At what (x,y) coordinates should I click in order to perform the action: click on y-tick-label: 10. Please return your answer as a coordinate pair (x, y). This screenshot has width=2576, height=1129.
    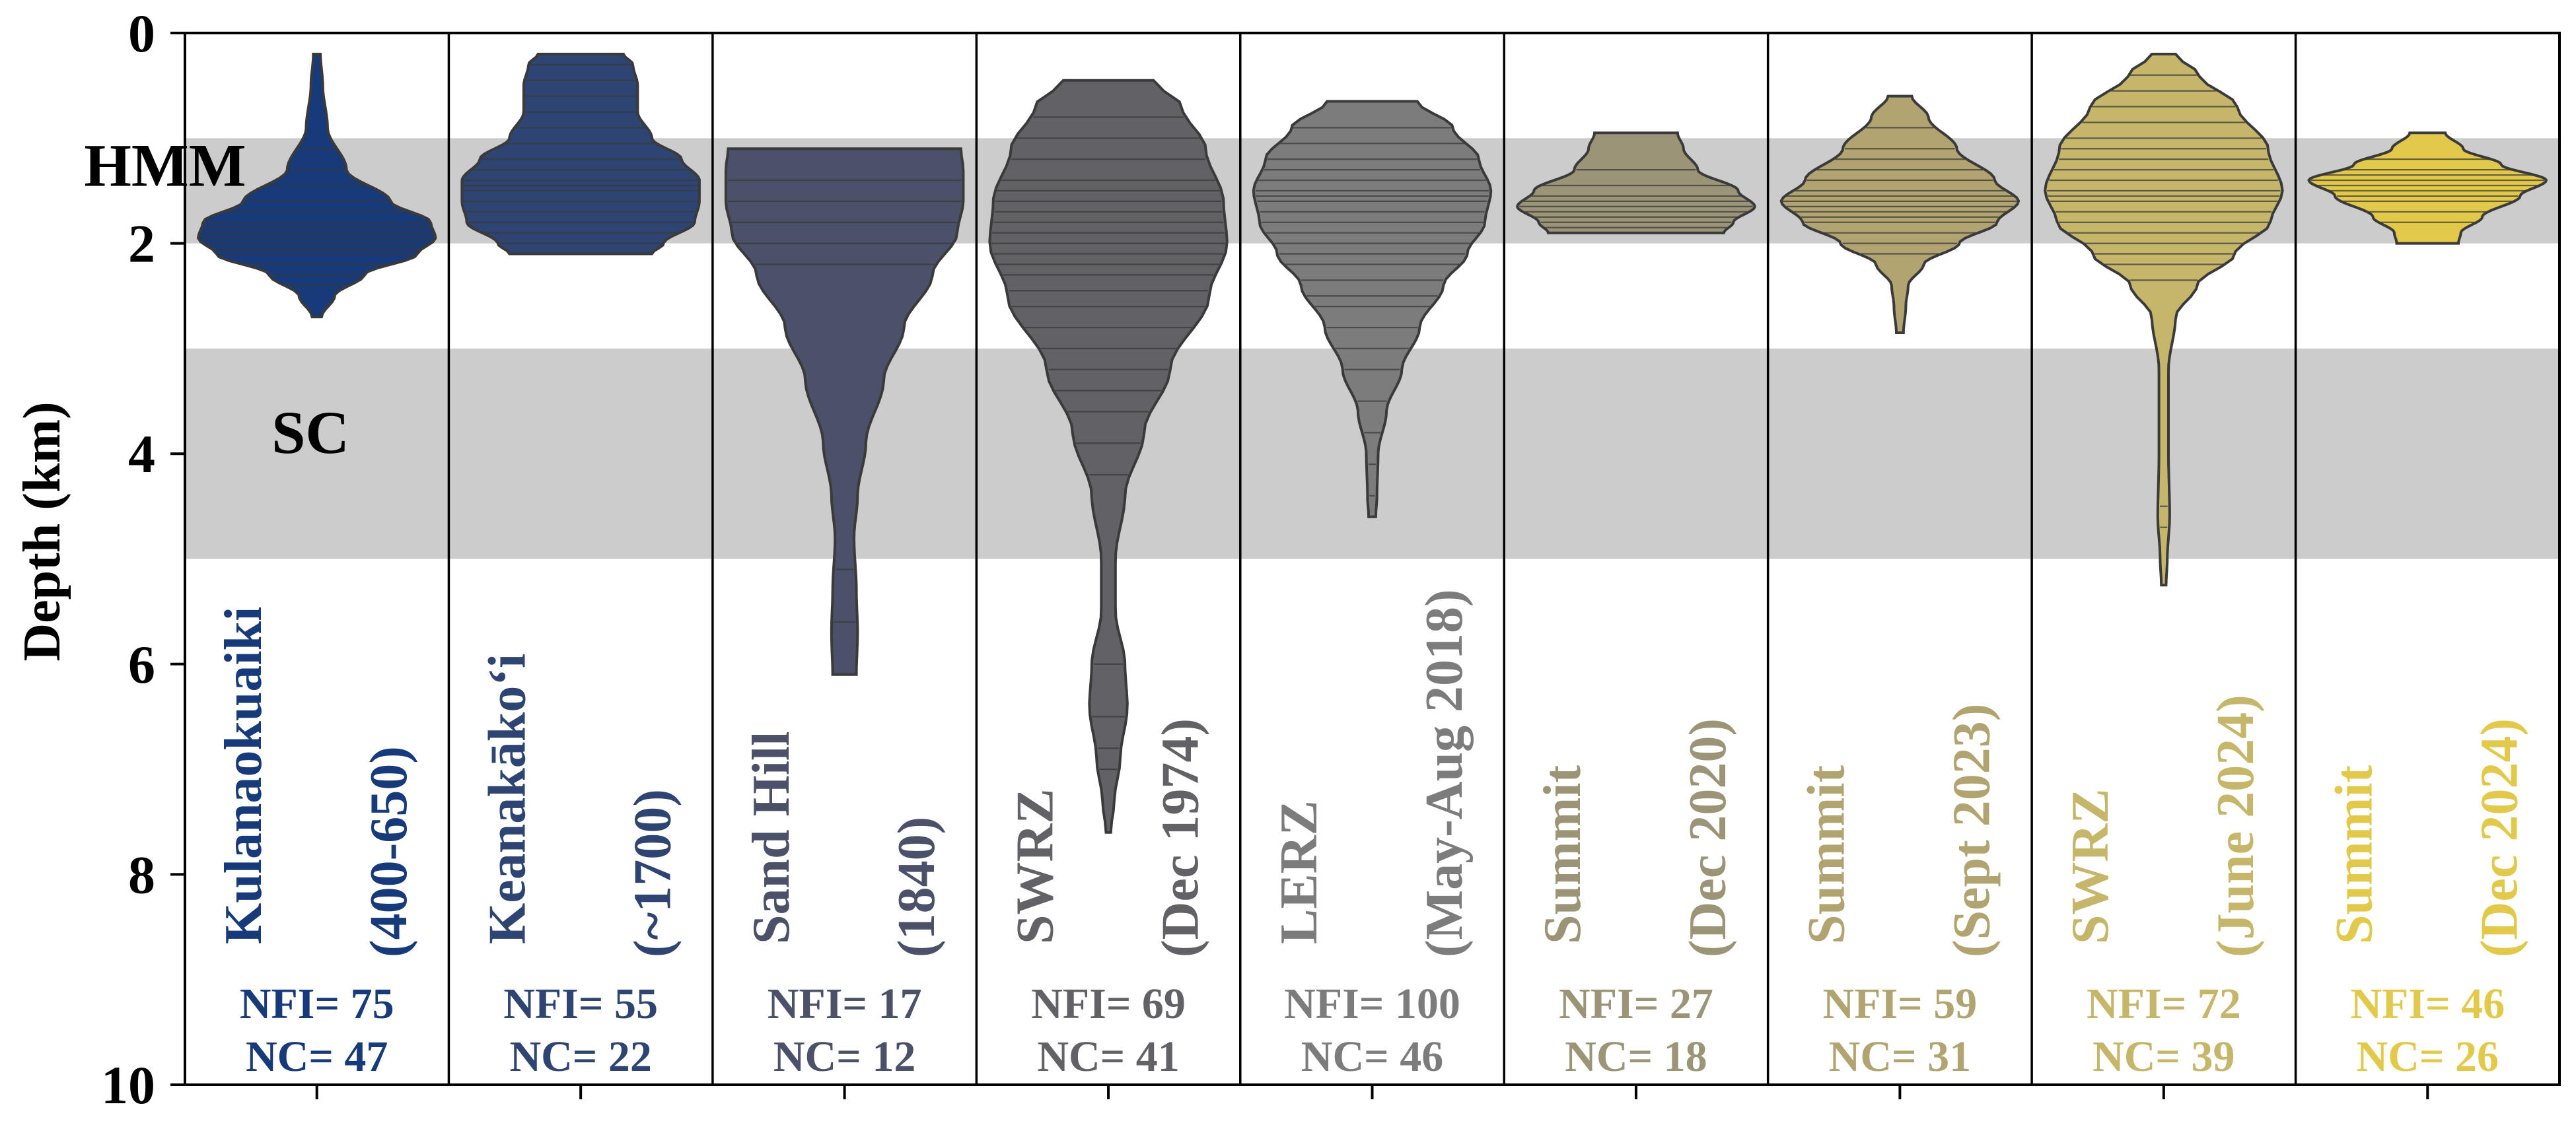
    Looking at the image, I should click on (128, 1085).